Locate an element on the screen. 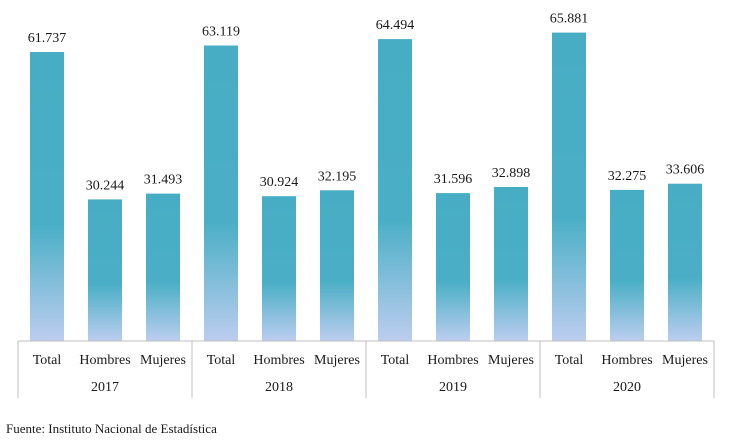 This screenshot has height=447, width=741. bar-2019-hombres is located at coordinates (453, 267).